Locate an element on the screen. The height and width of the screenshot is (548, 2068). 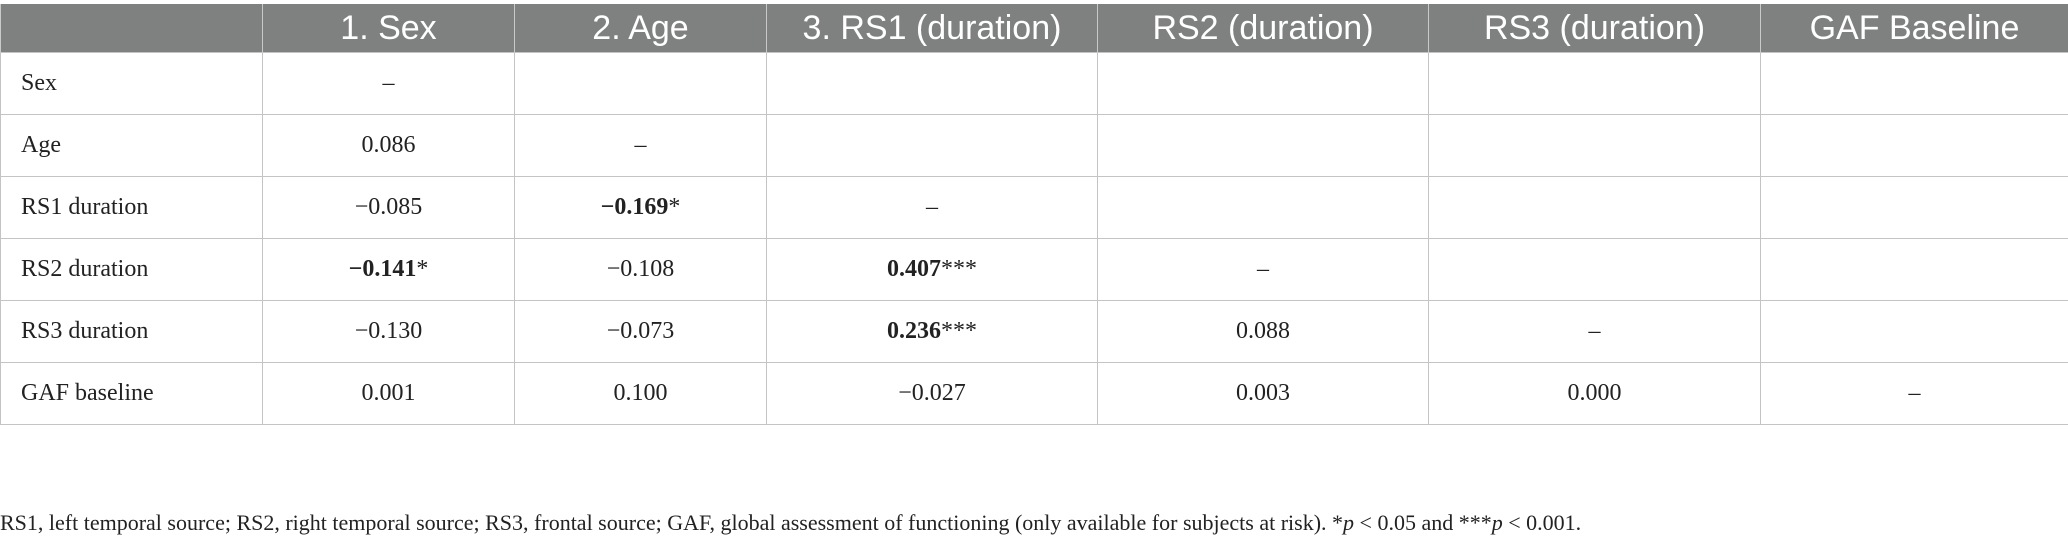
table-cell: −0.141* is located at coordinates (388, 269).